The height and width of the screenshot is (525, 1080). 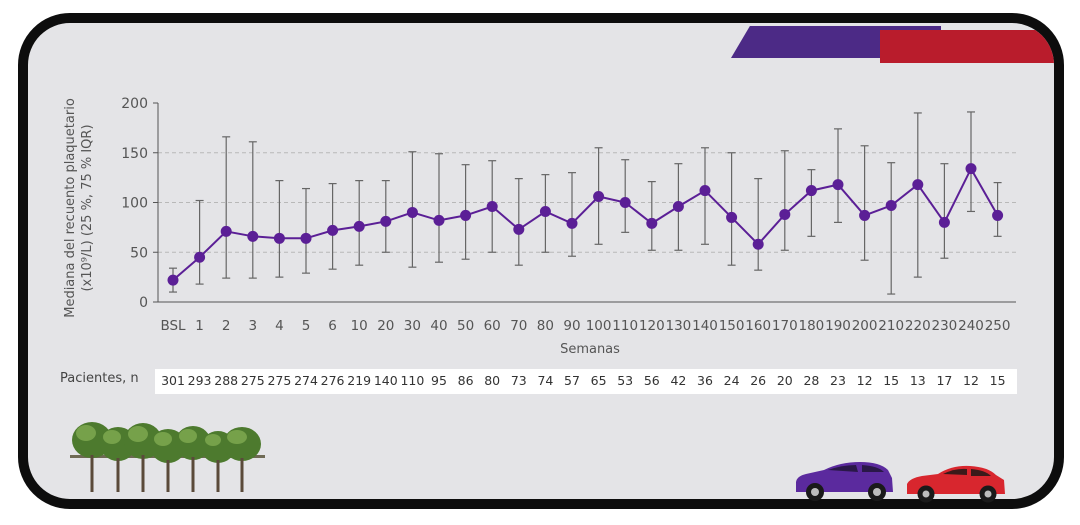 I want to click on x-tick-label-180: 180, so click(x=812, y=326).